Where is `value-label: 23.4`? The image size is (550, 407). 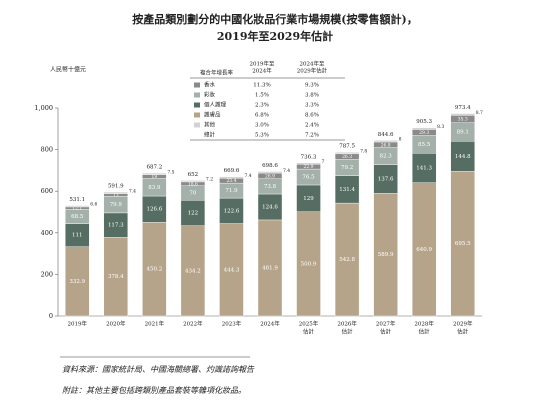 value-label: 23.4 is located at coordinates (231, 181).